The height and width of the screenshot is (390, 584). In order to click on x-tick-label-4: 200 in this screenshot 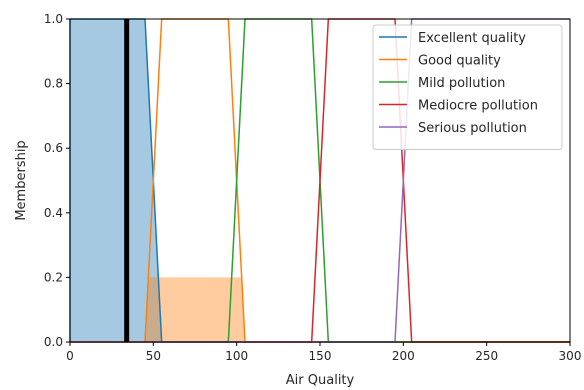, I will do `click(403, 356)`.